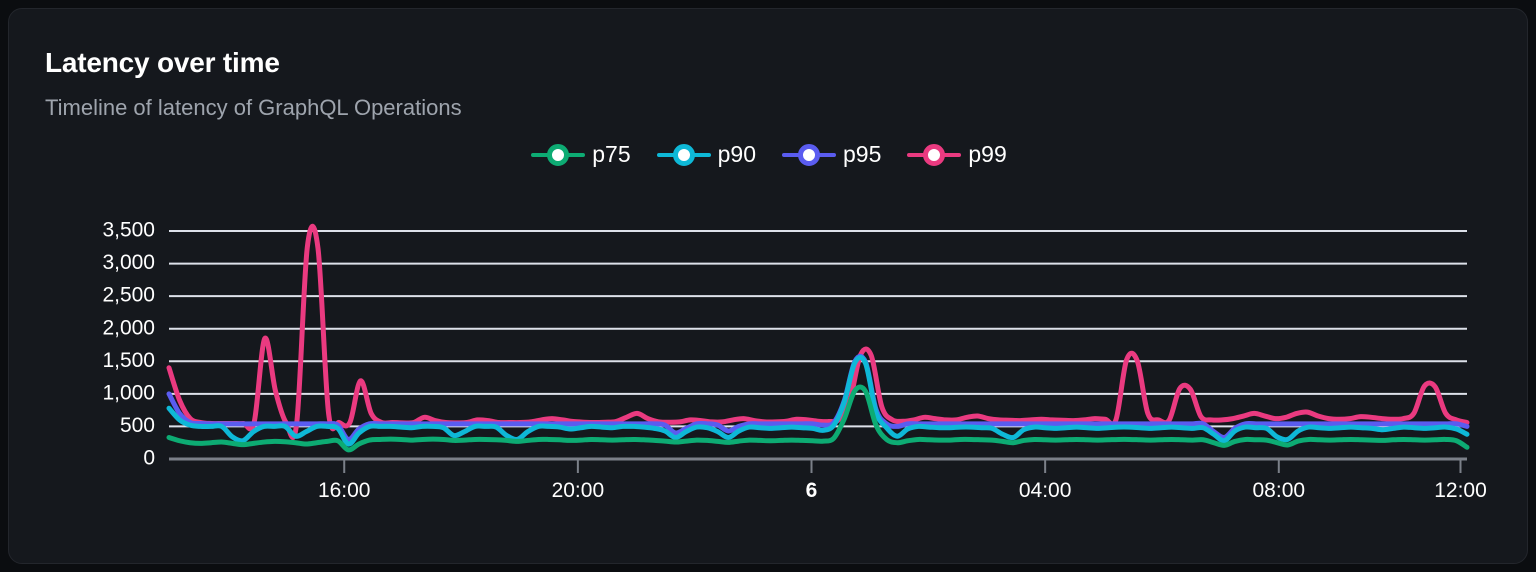 The height and width of the screenshot is (572, 1536). I want to click on series-line-p90, so click(818, 400).